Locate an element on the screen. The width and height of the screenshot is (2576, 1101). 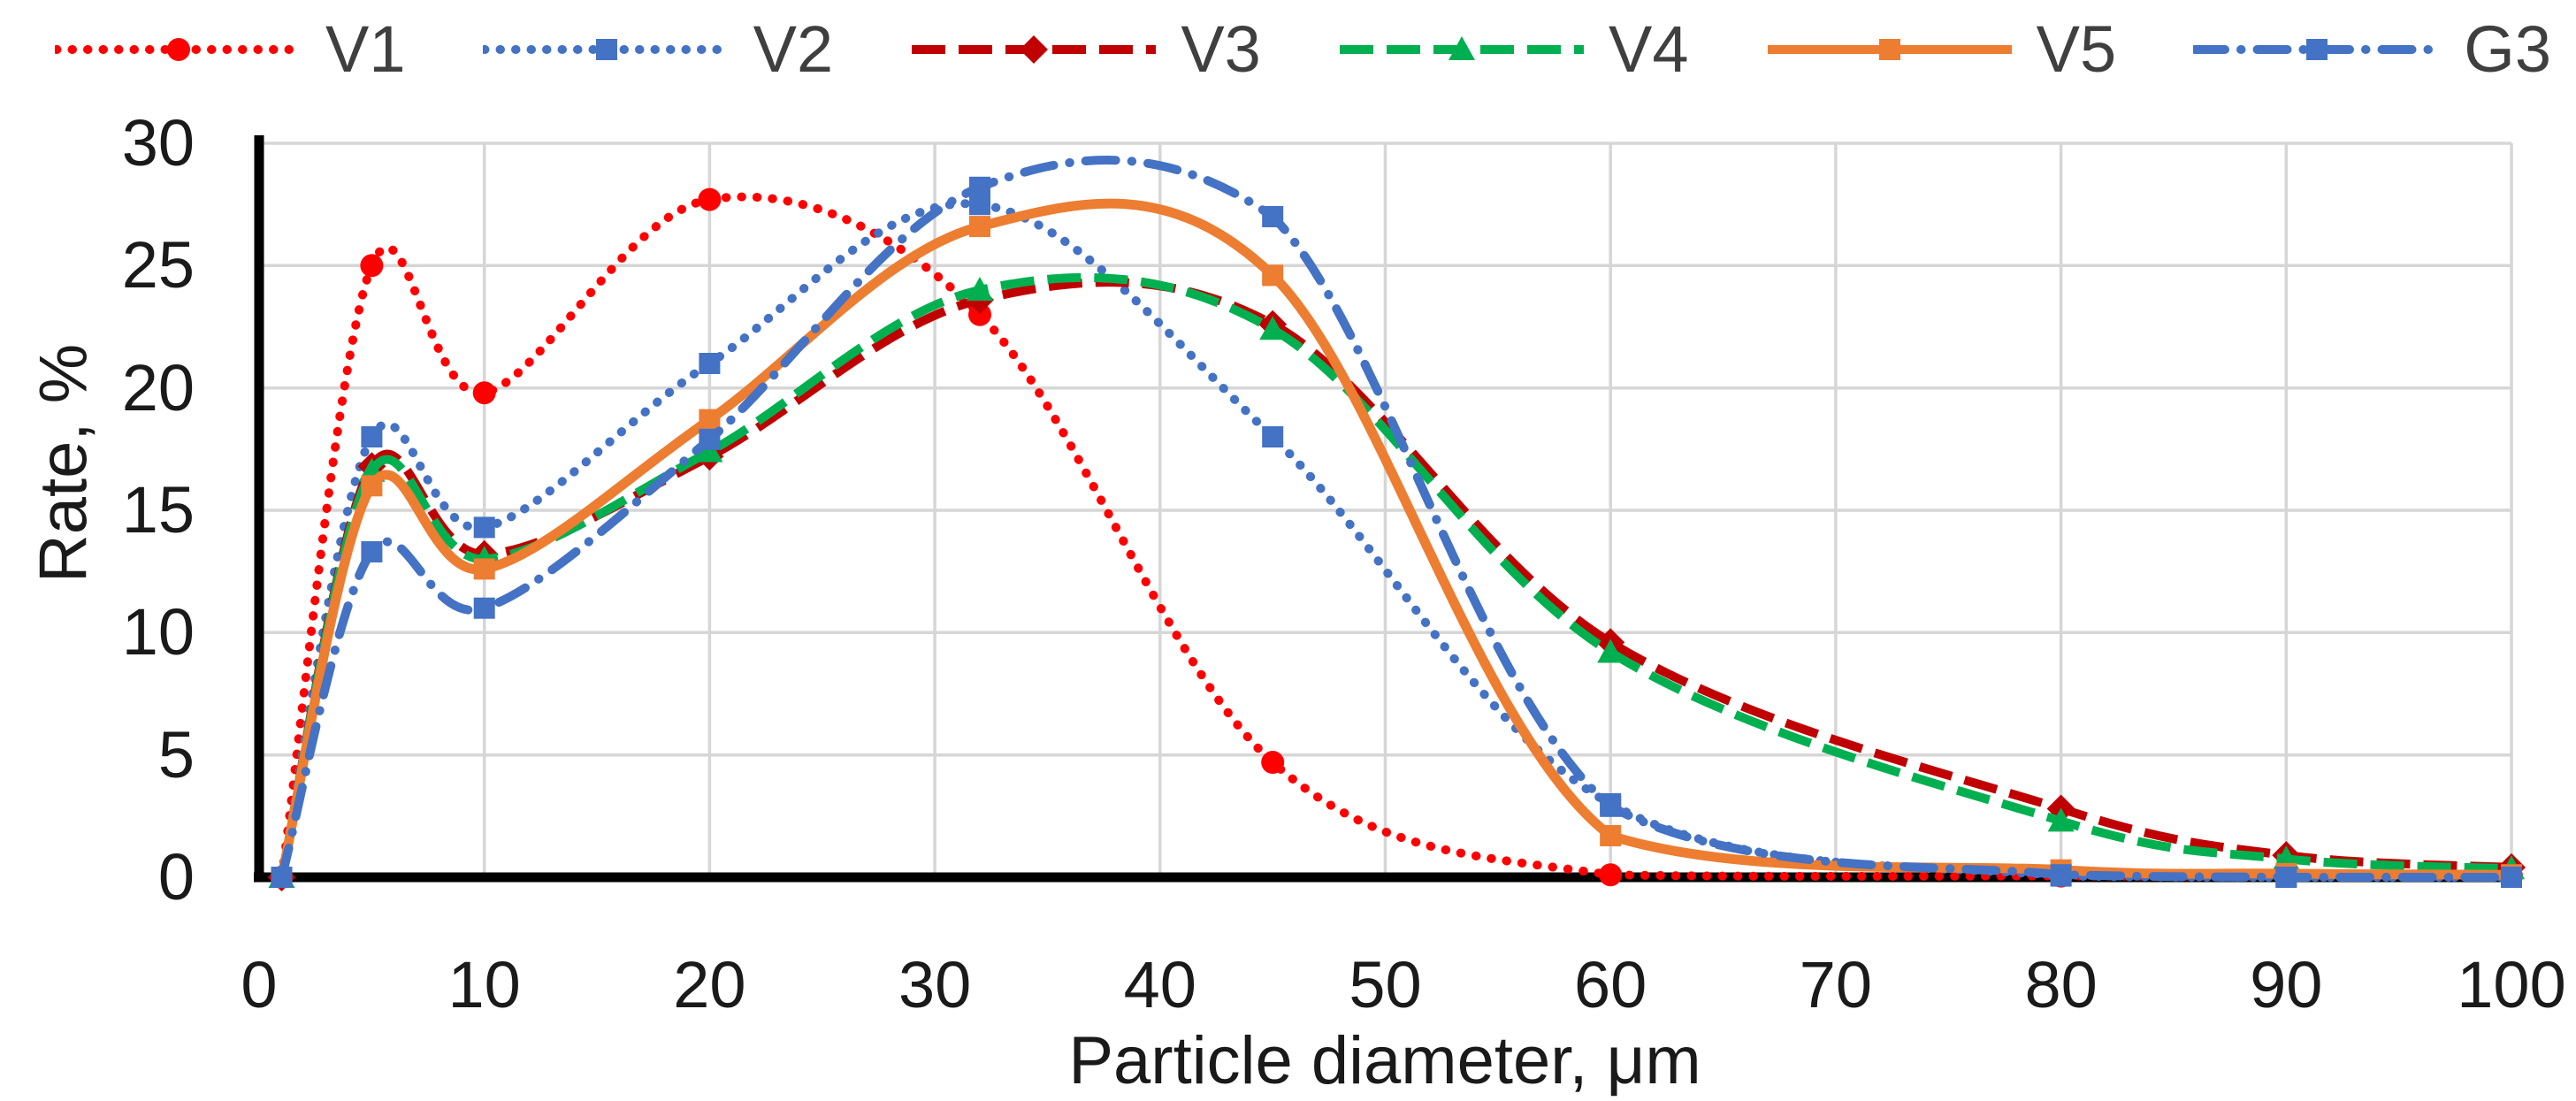
x-tick-70: 70 is located at coordinates (1836, 984).